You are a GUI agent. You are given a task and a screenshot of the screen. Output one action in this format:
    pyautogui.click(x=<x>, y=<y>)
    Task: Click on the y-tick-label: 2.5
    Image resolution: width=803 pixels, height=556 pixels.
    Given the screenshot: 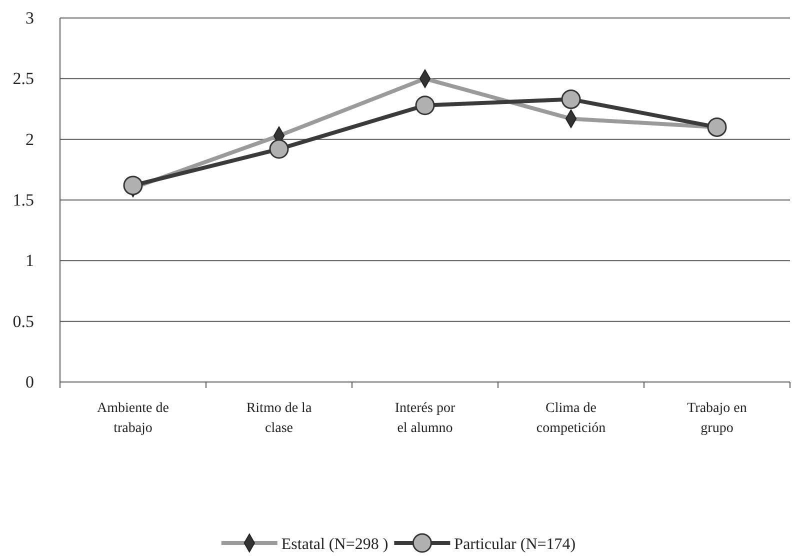 What is the action you would take?
    pyautogui.click(x=23, y=78)
    